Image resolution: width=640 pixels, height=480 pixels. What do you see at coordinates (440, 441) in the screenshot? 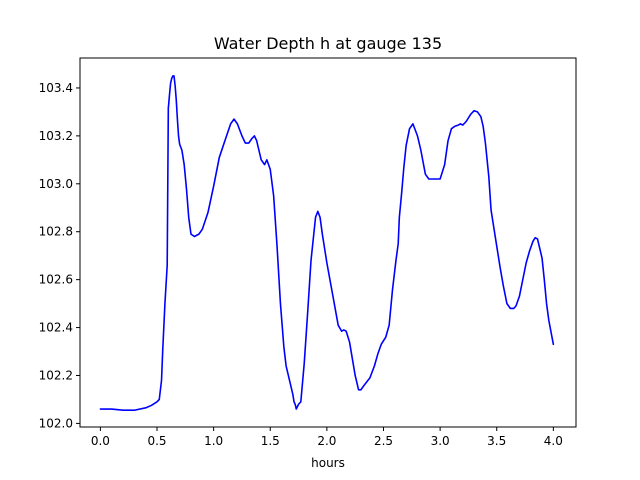
I see `x-tick-label: 3.0` at bounding box center [440, 441].